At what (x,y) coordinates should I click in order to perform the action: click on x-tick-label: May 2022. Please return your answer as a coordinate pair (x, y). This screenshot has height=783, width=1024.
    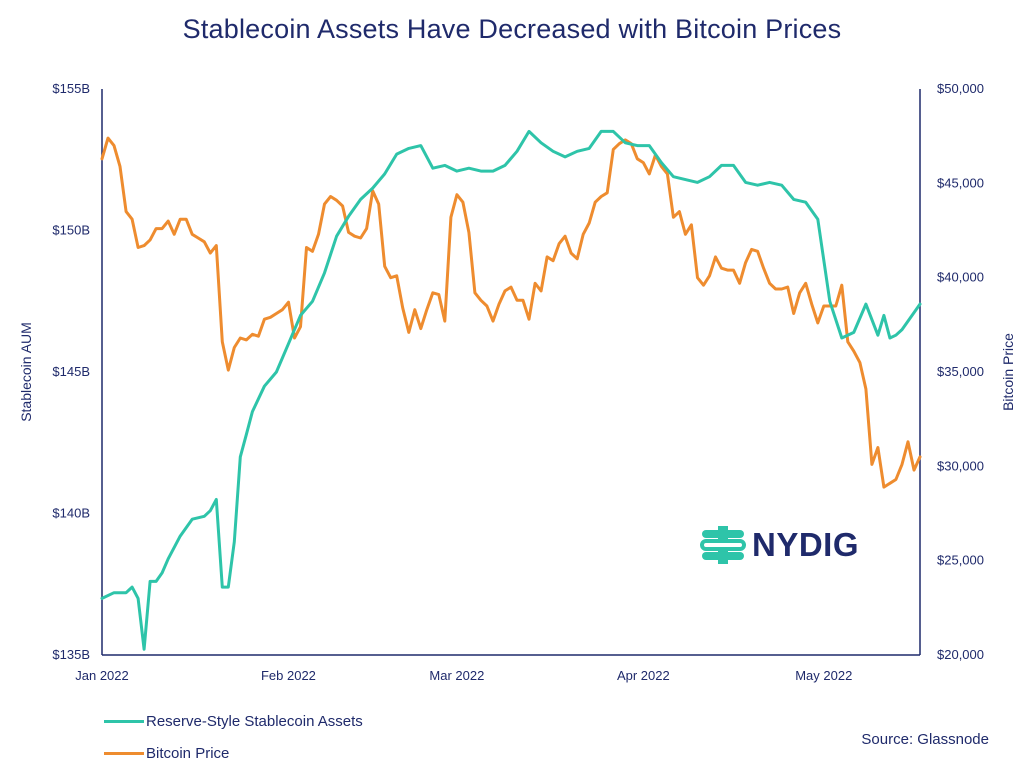
    Looking at the image, I should click on (823, 675).